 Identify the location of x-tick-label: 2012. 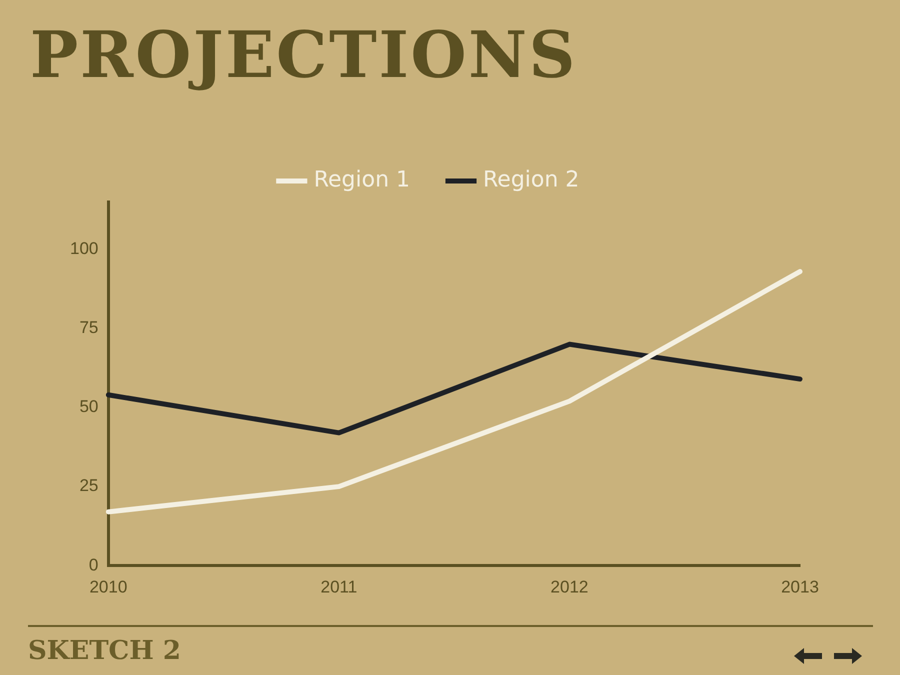
(569, 586).